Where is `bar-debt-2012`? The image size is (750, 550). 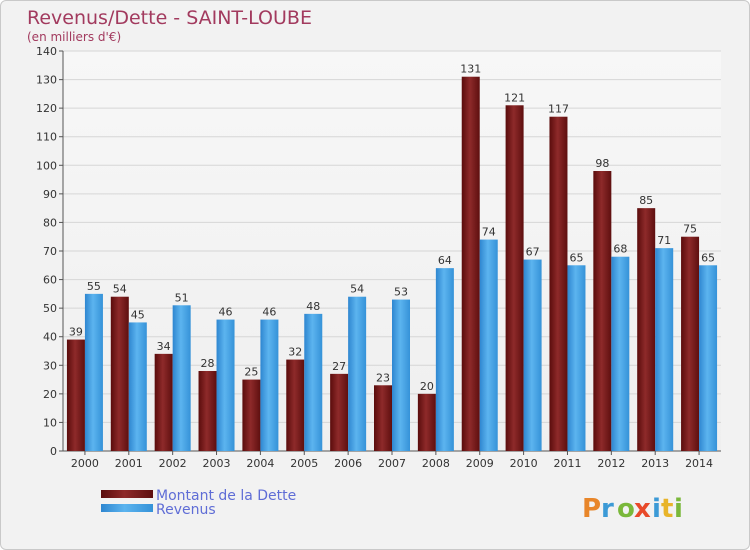 bar-debt-2012 is located at coordinates (602, 311).